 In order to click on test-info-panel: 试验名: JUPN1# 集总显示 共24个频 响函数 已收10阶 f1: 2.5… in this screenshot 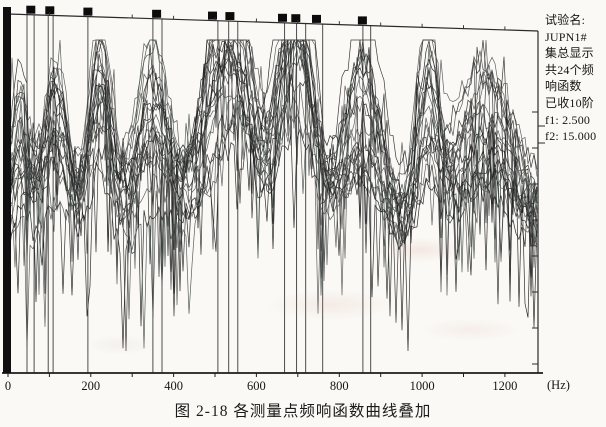, I will do `click(575, 78)`.